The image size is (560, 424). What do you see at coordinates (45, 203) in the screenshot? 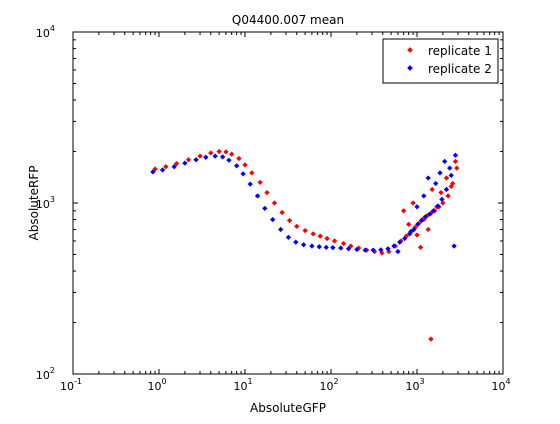
I see `y-tick-label: 10³` at bounding box center [45, 203].